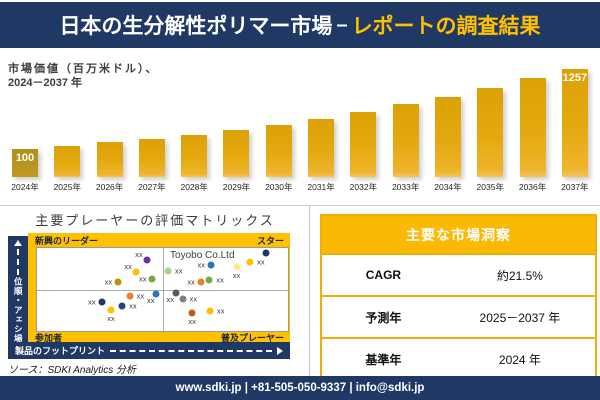  I want to click on bar-2034年, so click(447, 137).